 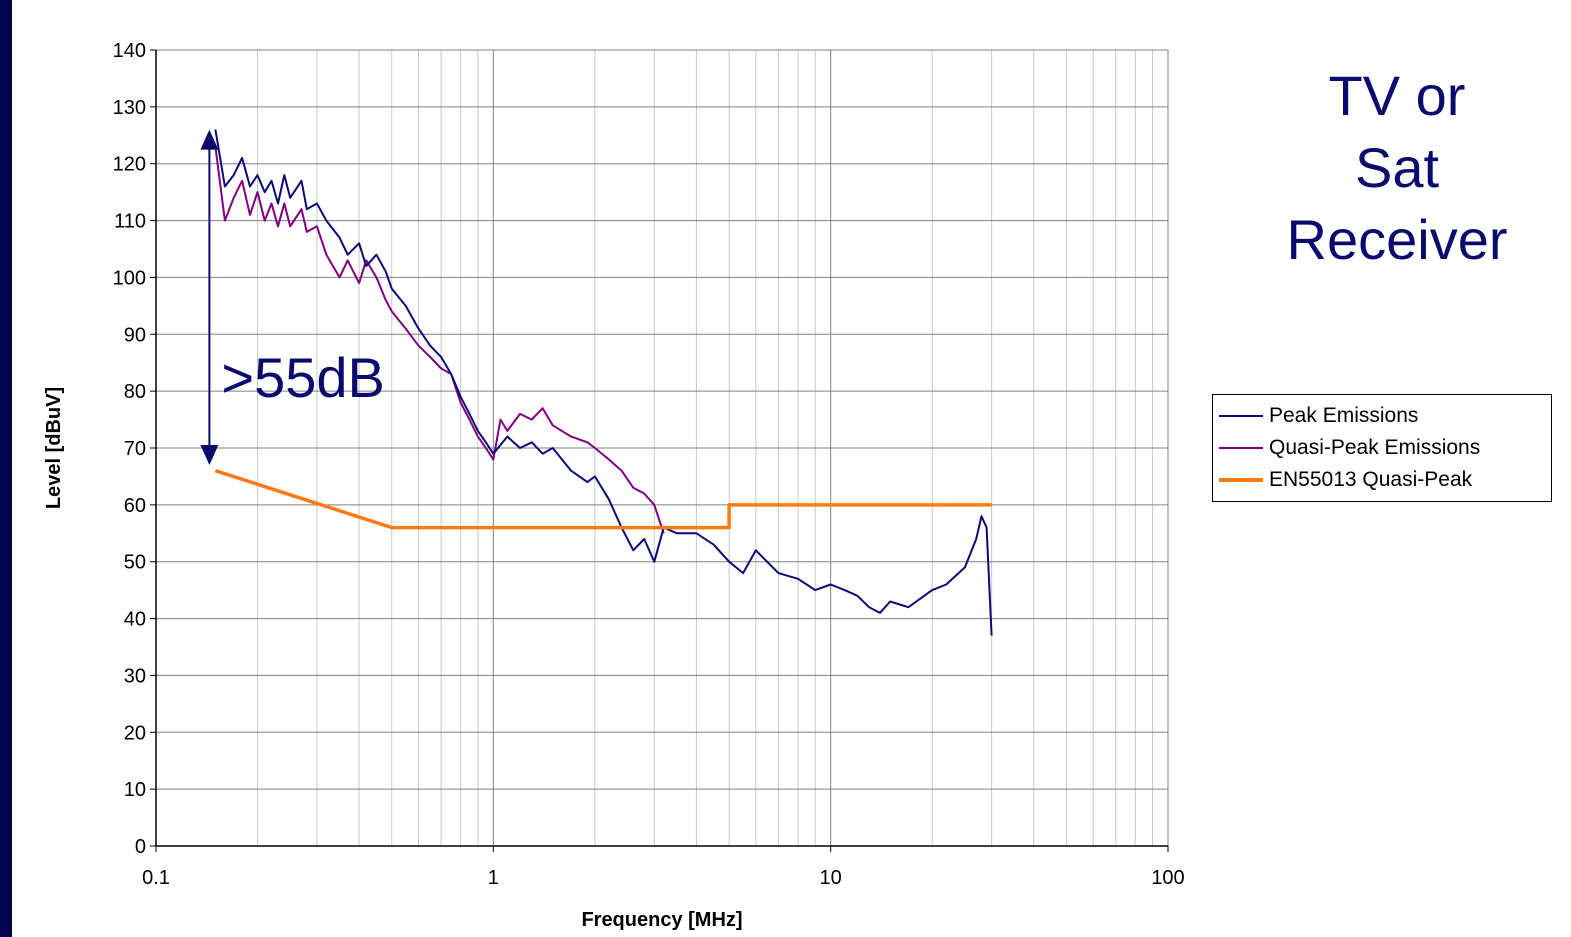 What do you see at coordinates (1371, 479) in the screenshot?
I see `legend-label-limit: EN55013 Quasi-Peak` at bounding box center [1371, 479].